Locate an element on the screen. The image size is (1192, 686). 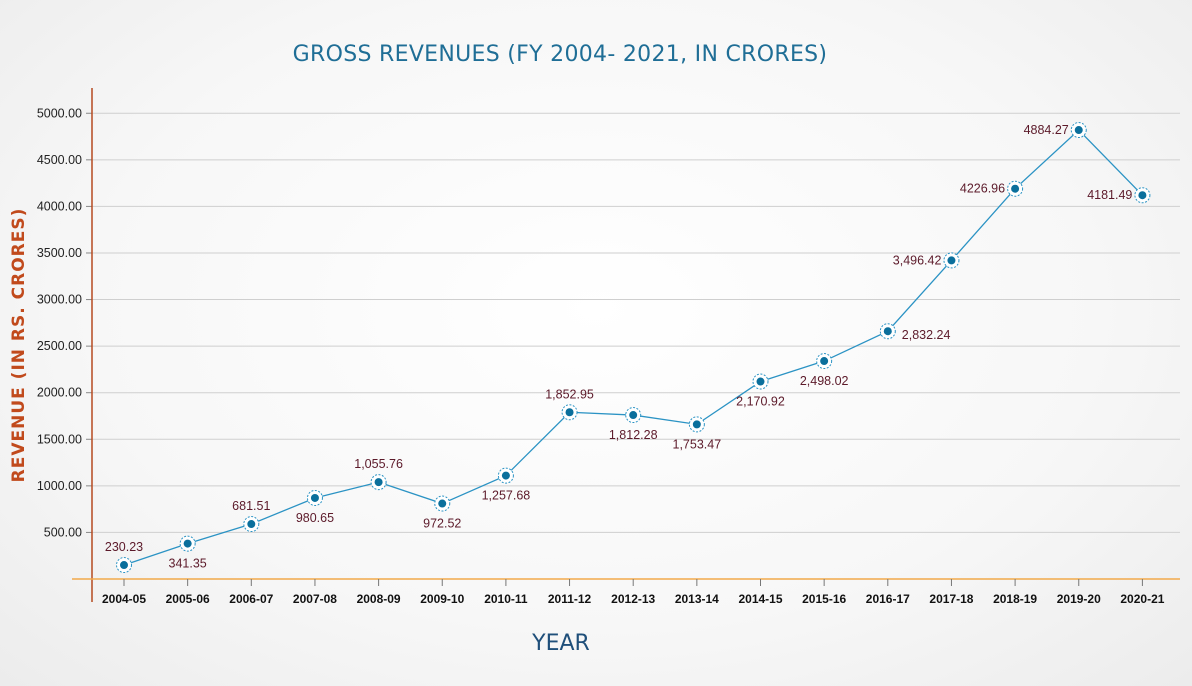
y-tick-label: 500.00 is located at coordinates (63, 532).